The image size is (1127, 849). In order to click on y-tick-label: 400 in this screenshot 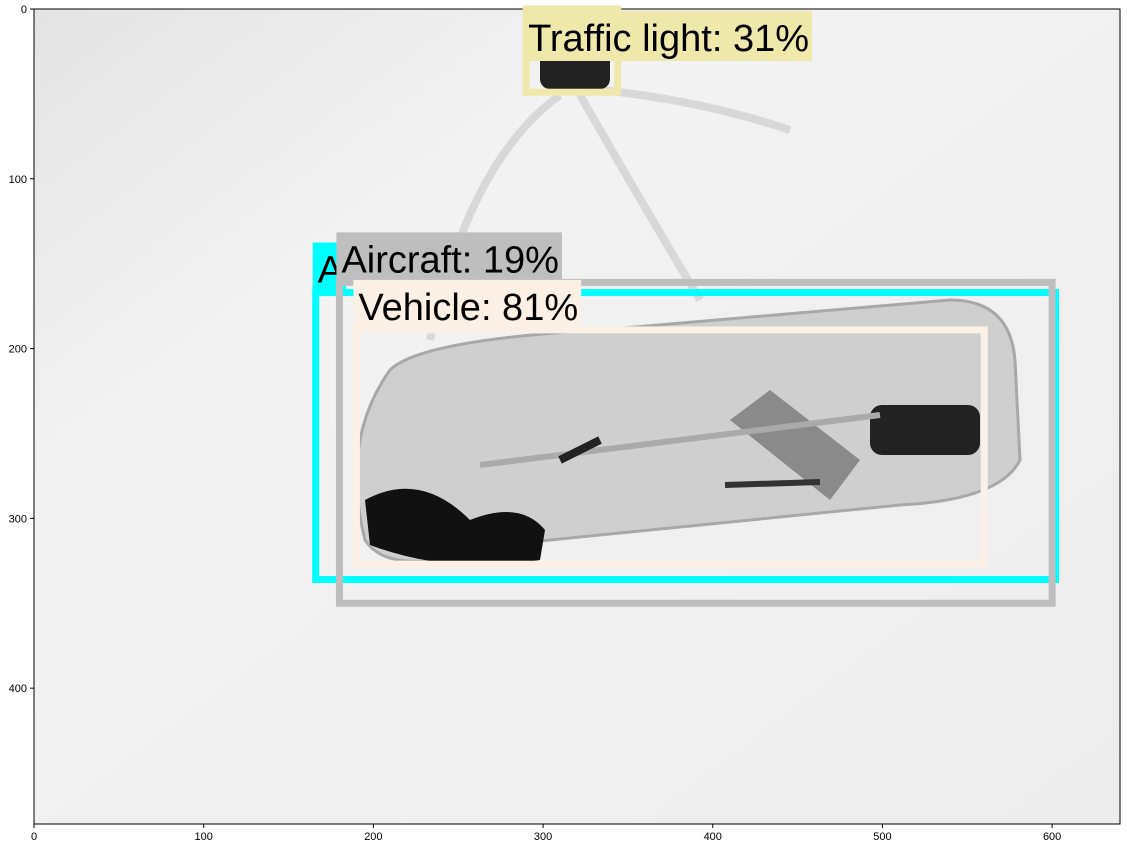, I will do `click(18, 689)`.